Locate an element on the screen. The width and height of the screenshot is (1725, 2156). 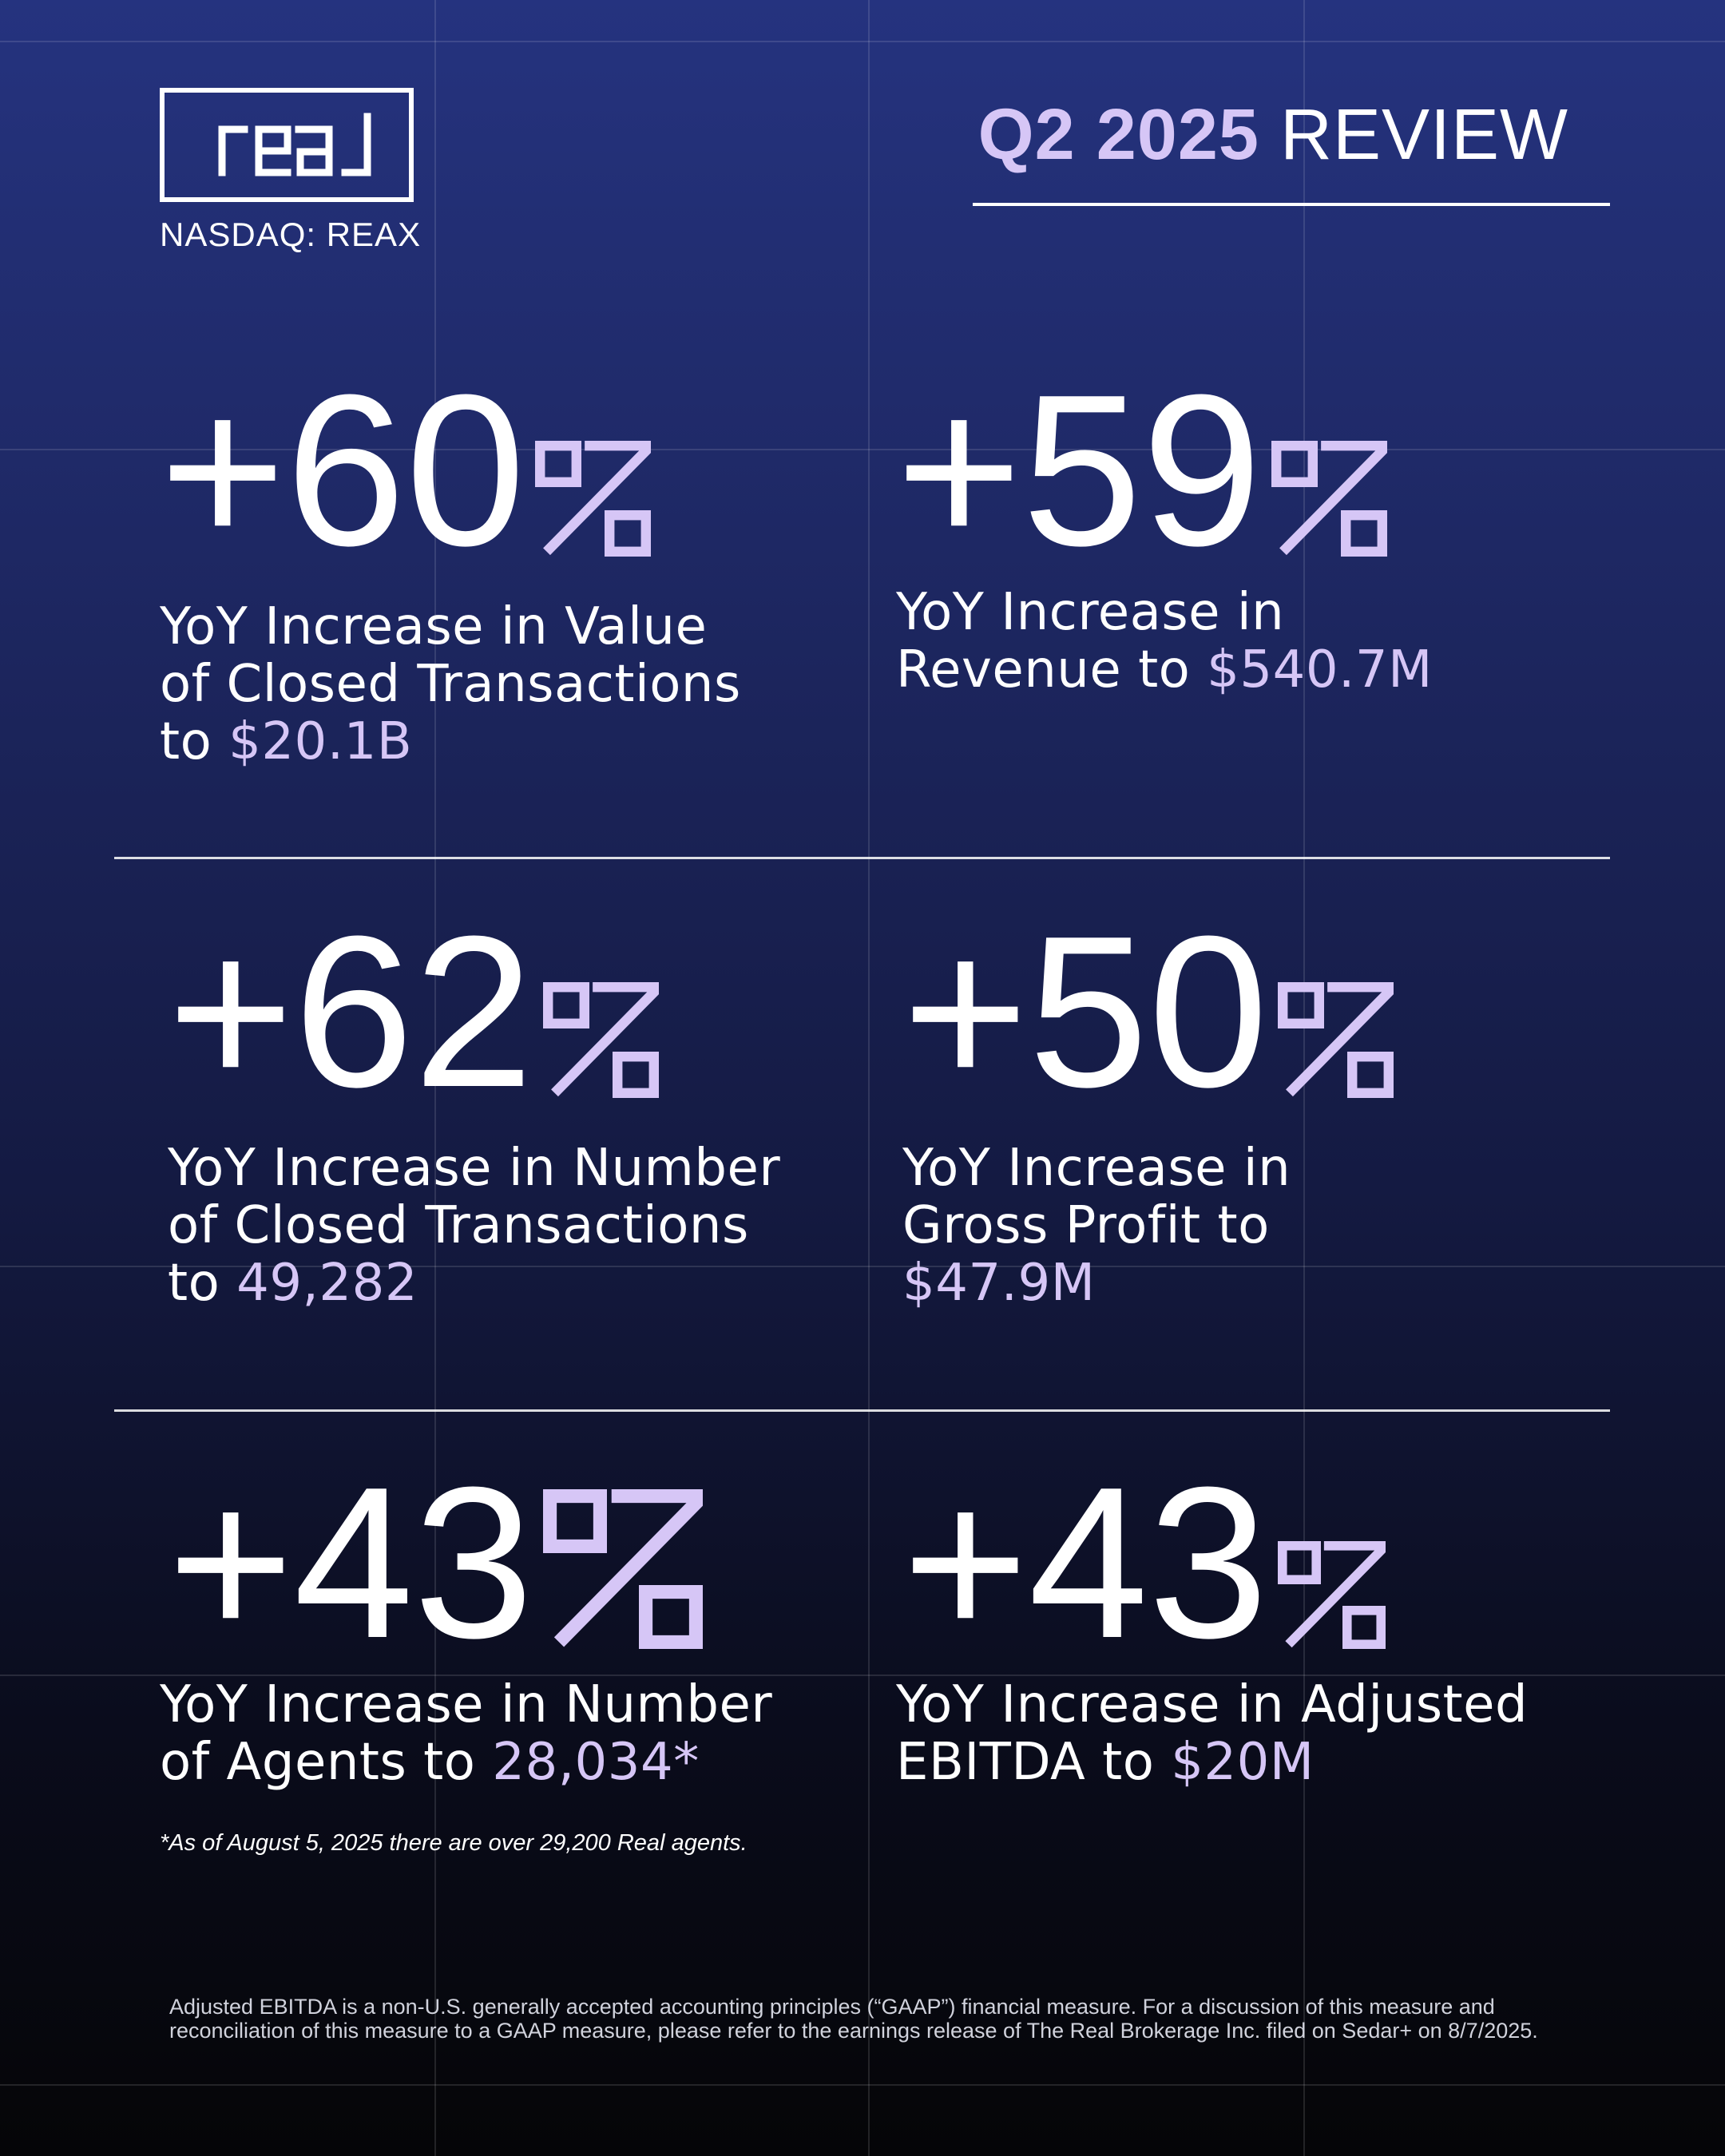
stat-number: +50 is located at coordinates (1085, 1012).